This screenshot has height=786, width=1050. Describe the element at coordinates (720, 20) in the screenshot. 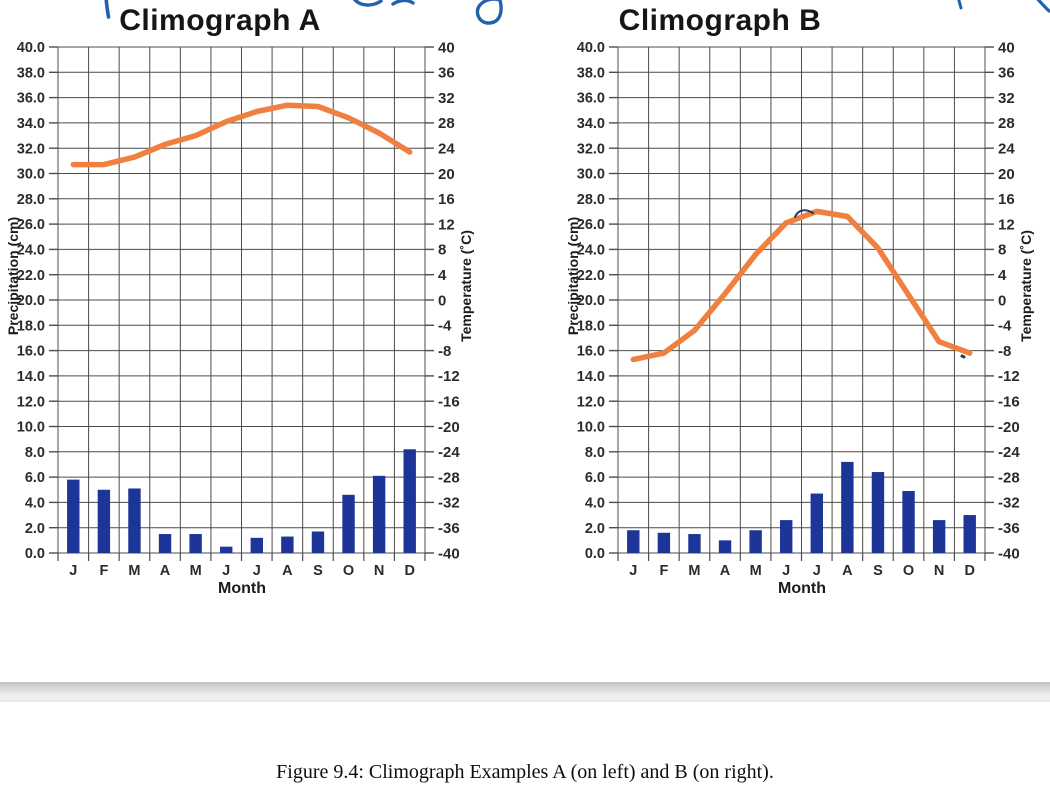

I see `chart-b-title: Climograph B` at that location.